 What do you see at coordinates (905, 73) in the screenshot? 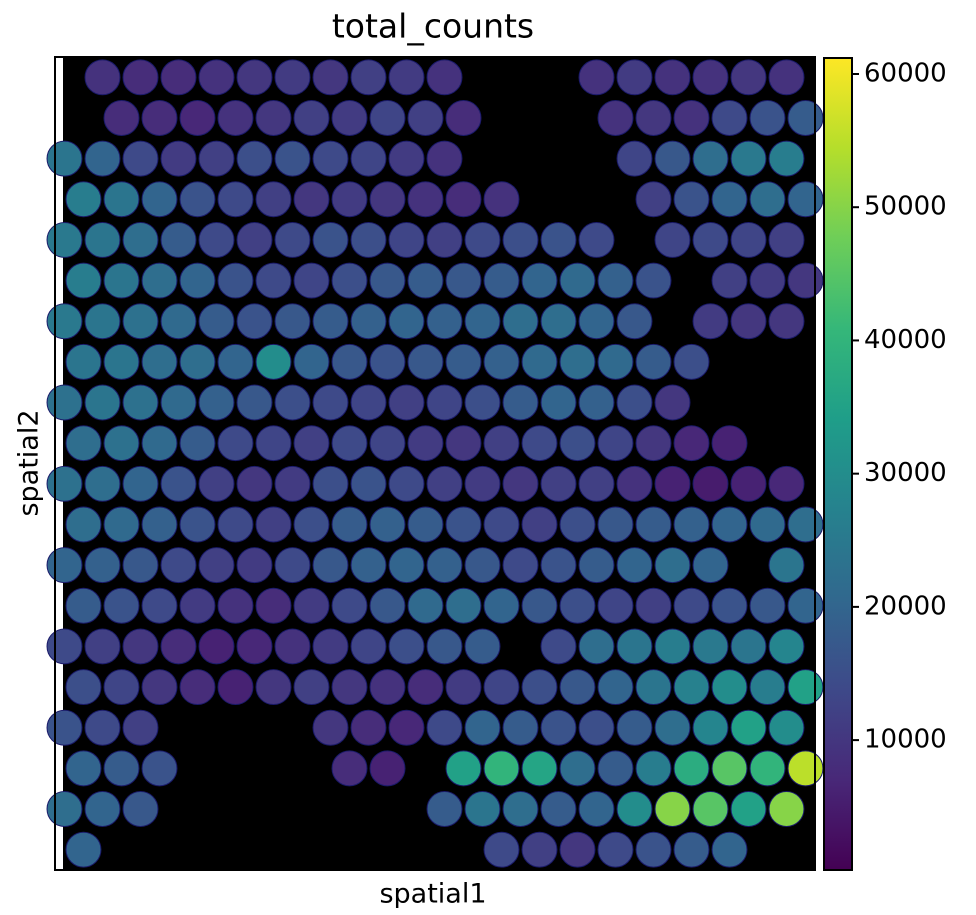
I see `colorbar-tick-label: 60000` at bounding box center [905, 73].